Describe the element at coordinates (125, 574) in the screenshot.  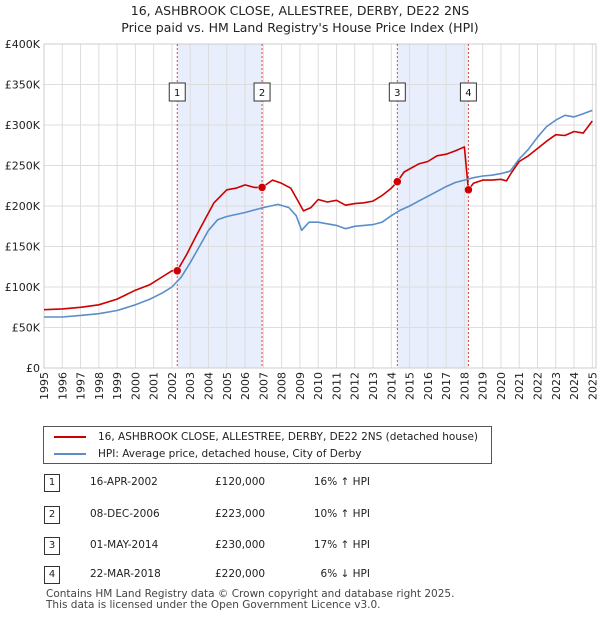
I see `sale-date: 22-MAR-2018` at that location.